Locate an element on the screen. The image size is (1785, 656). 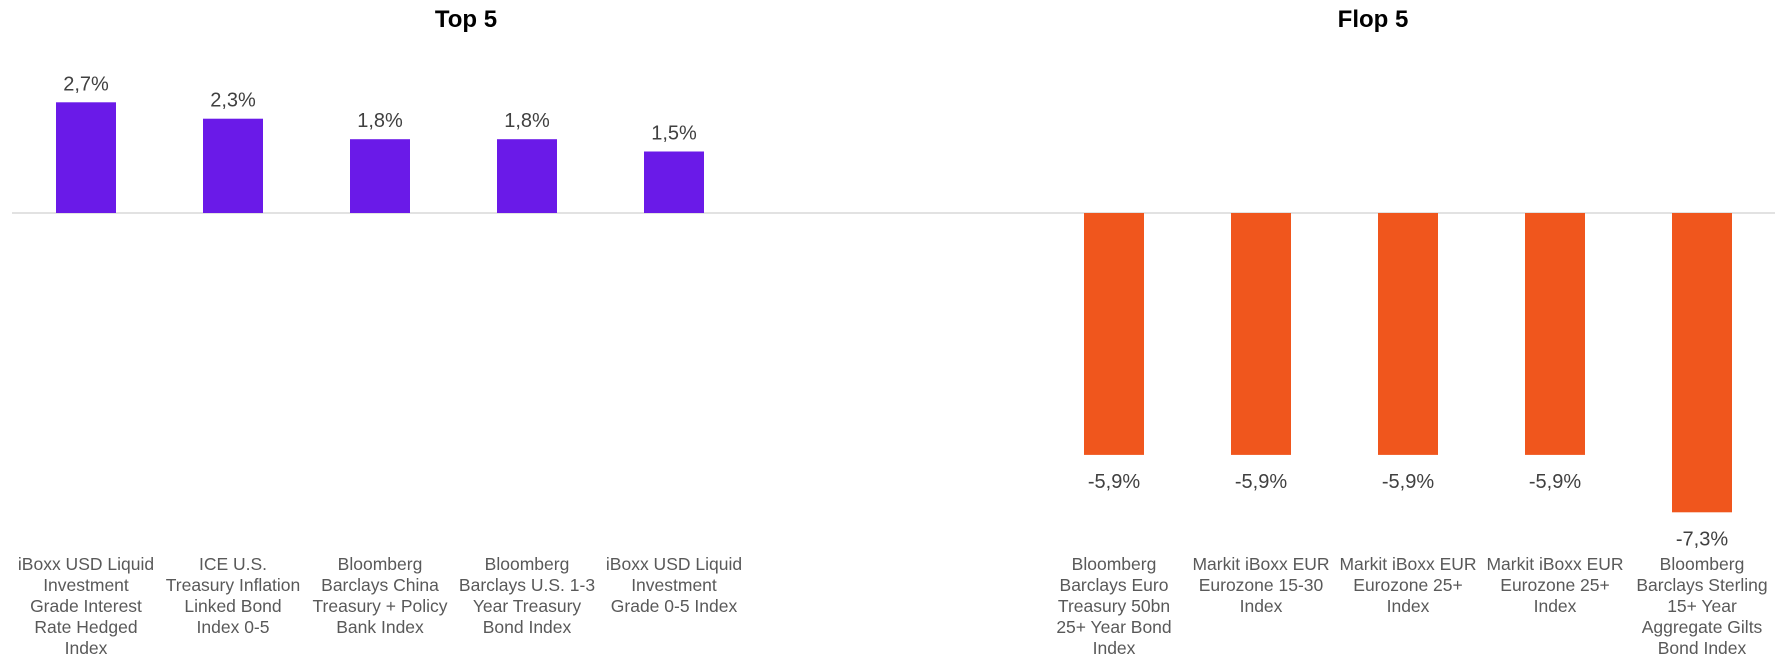
flop5-data-label-5: -7,3% is located at coordinates (1702, 539).